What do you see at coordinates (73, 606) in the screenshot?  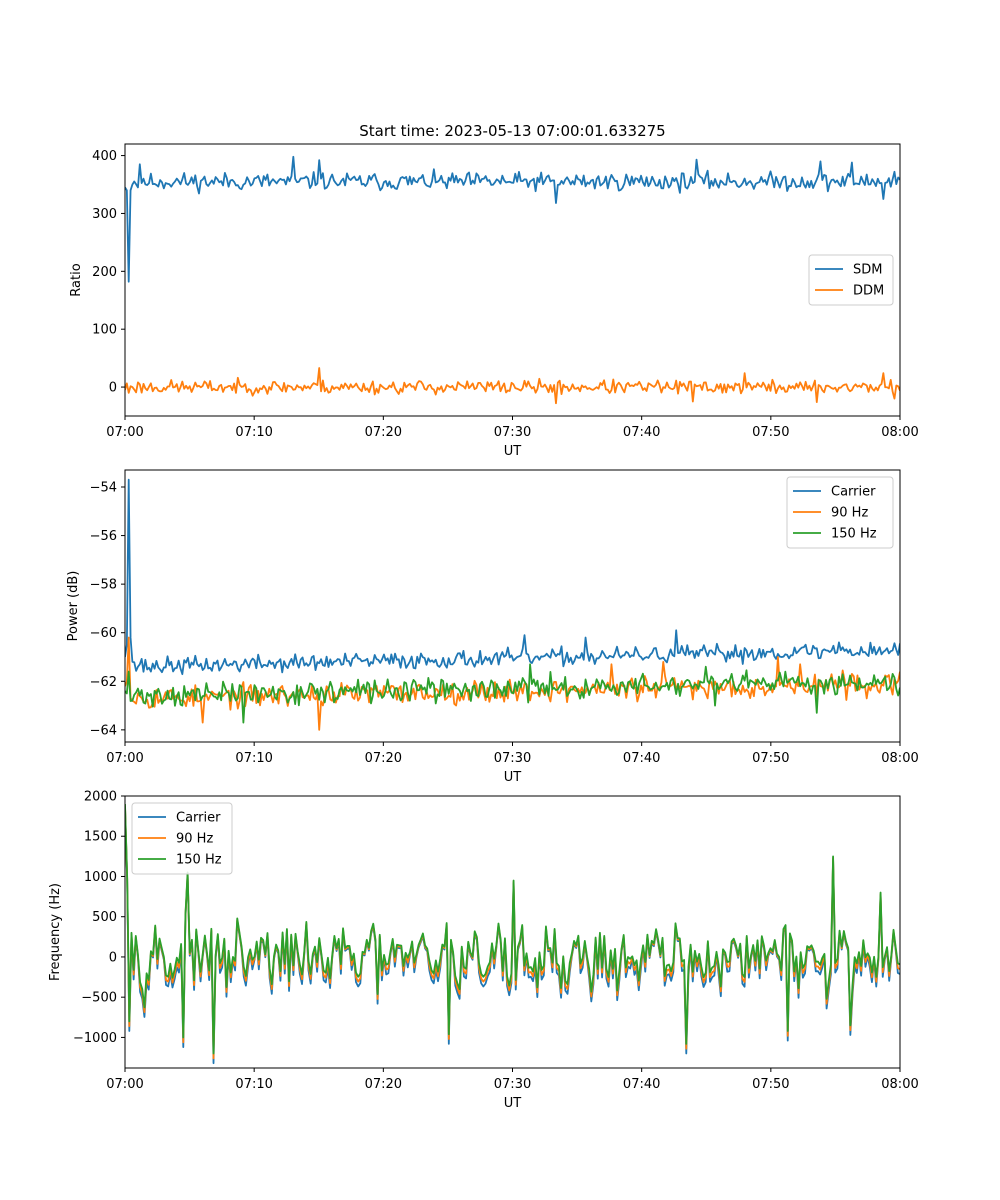 I see `y-axis-label: Power (dB)` at bounding box center [73, 606].